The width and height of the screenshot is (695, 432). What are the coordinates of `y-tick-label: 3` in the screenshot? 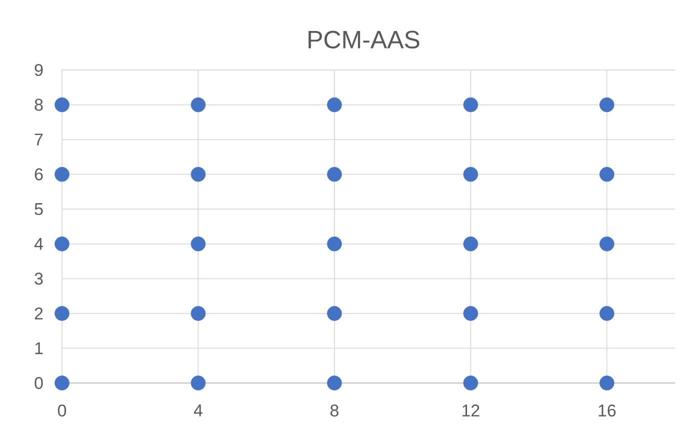 It's located at (38, 278).